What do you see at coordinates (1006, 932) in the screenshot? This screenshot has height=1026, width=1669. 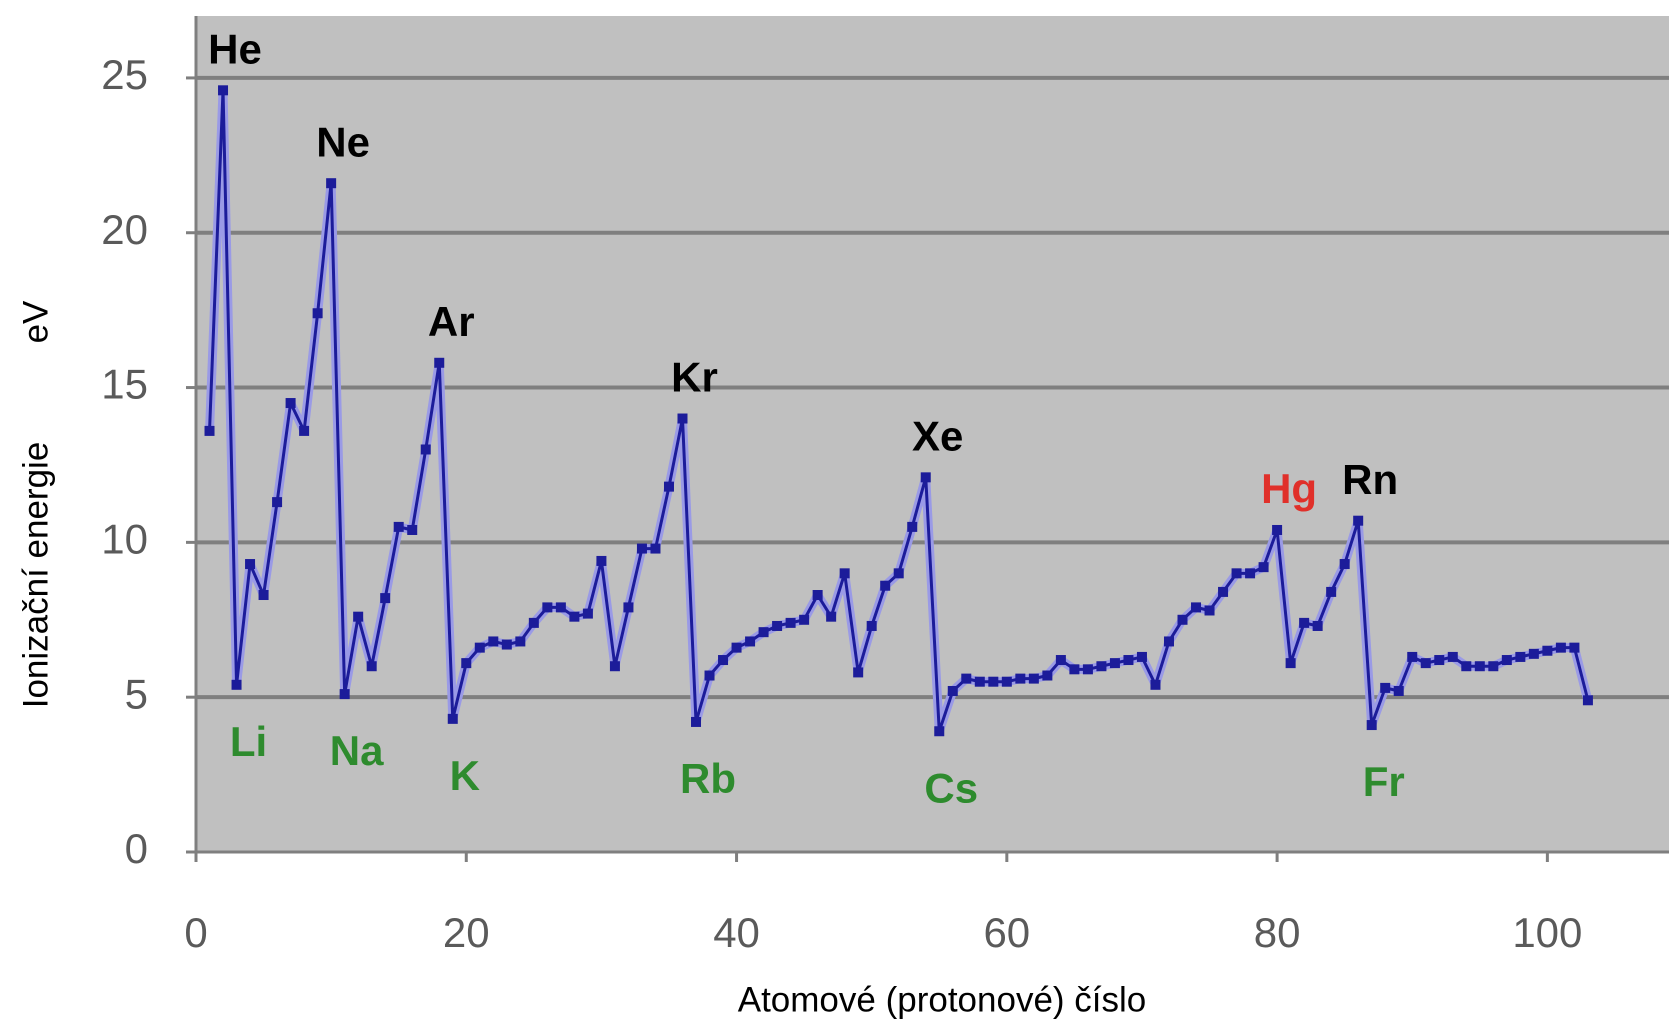 I see `x-tick-label: 60` at bounding box center [1006, 932].